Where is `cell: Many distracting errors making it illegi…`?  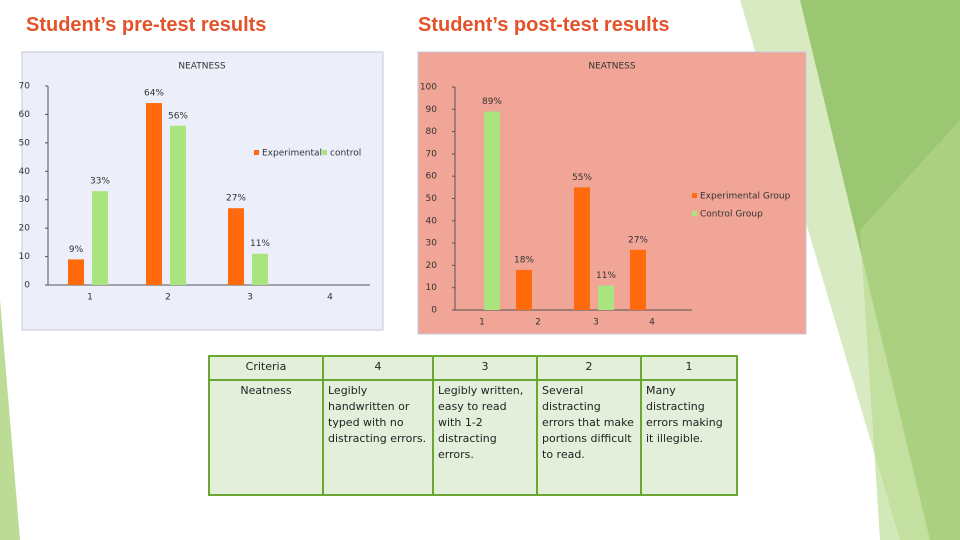
cell: Many distracting errors making it illegi… is located at coordinates (689, 437).